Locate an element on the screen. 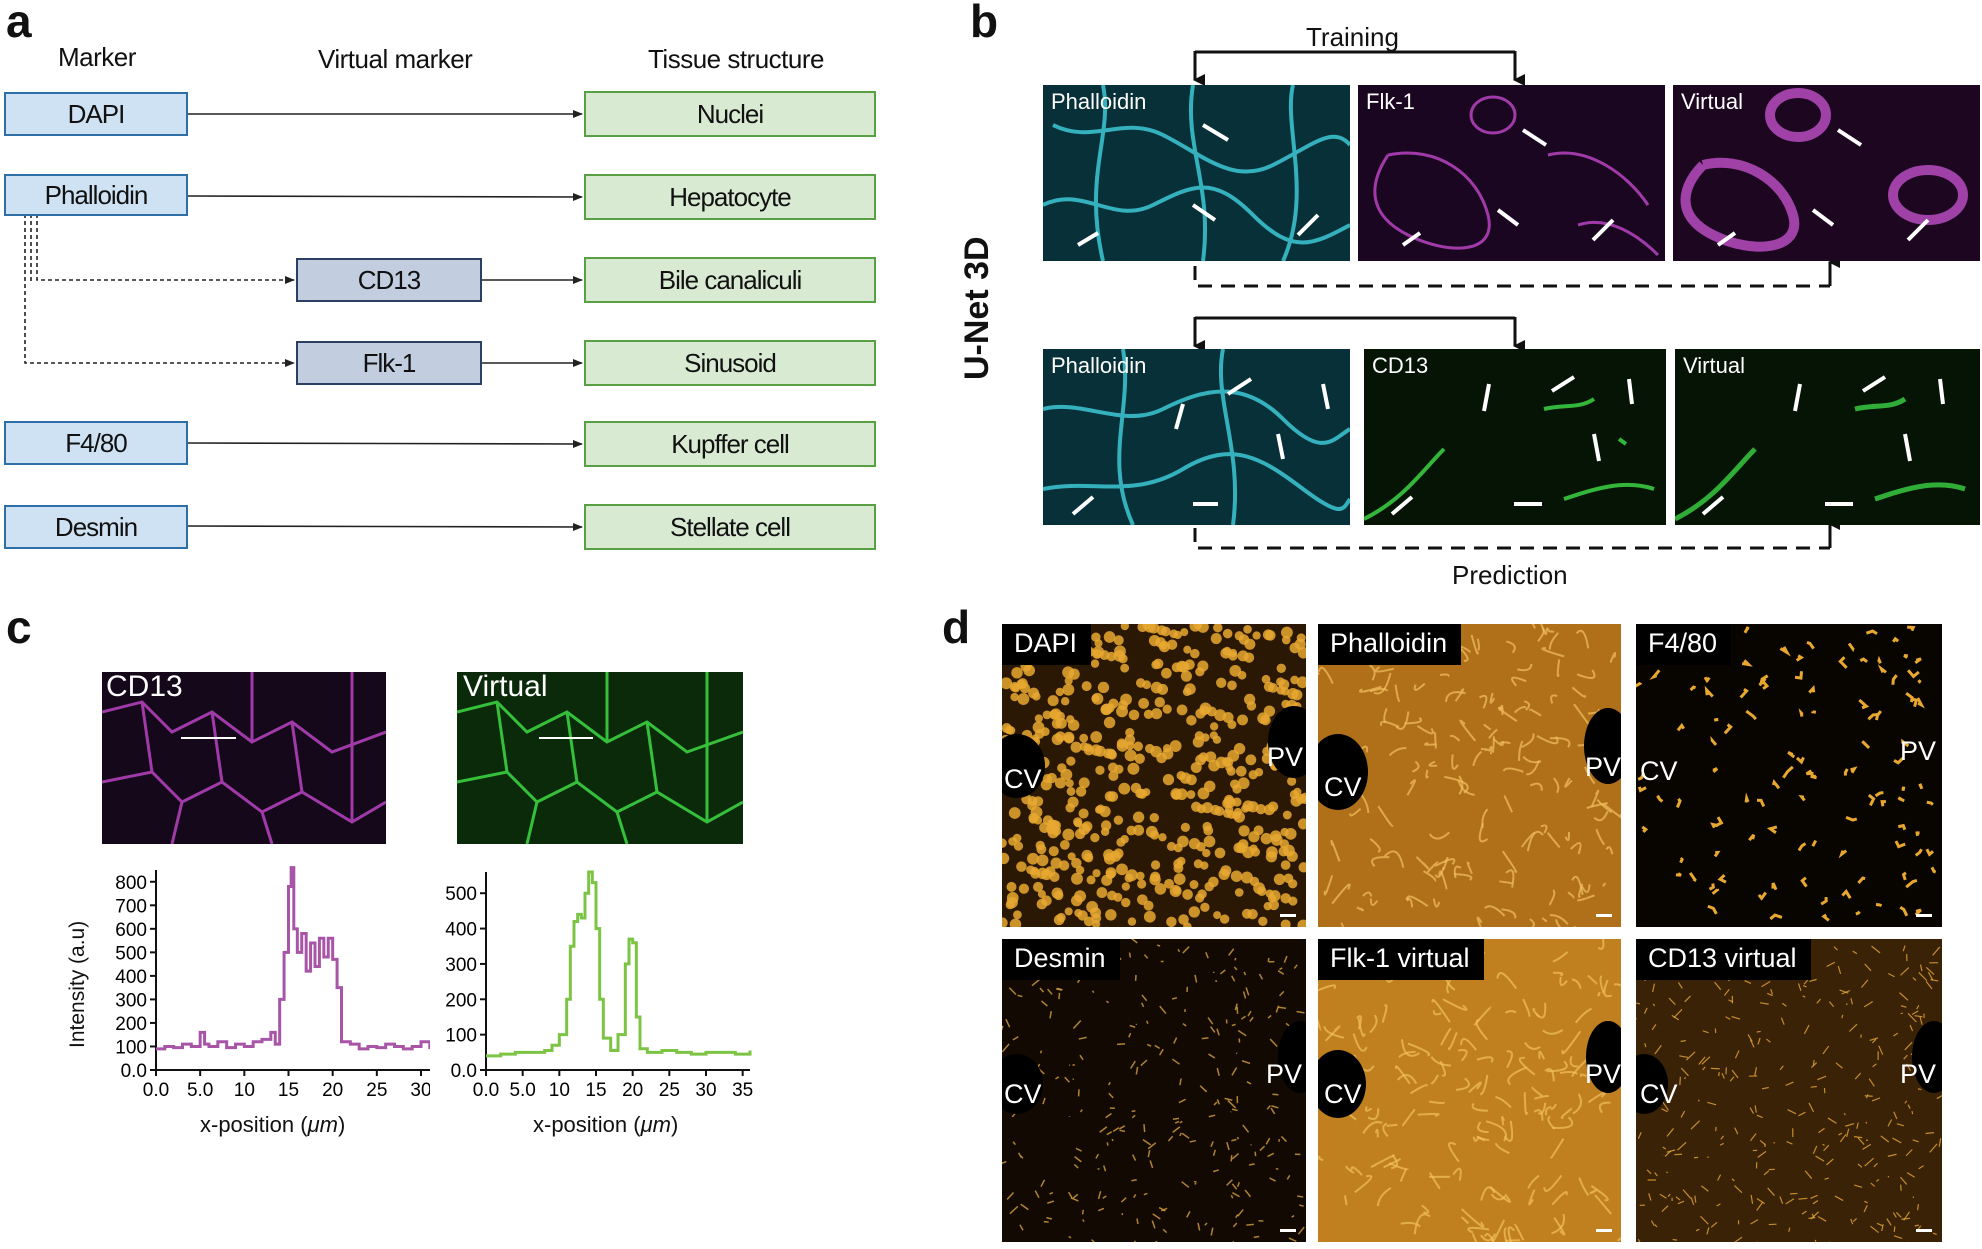 The height and width of the screenshot is (1249, 1982). micrograph-label-phalloidin-top: Phalloidin is located at coordinates (1099, 101).